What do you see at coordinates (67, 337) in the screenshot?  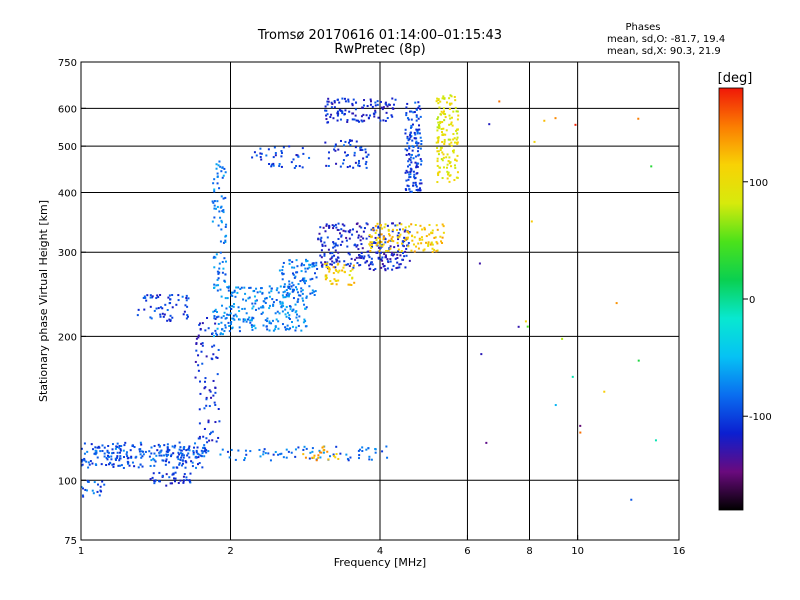 I see `y-tick-label: 200` at bounding box center [67, 337].